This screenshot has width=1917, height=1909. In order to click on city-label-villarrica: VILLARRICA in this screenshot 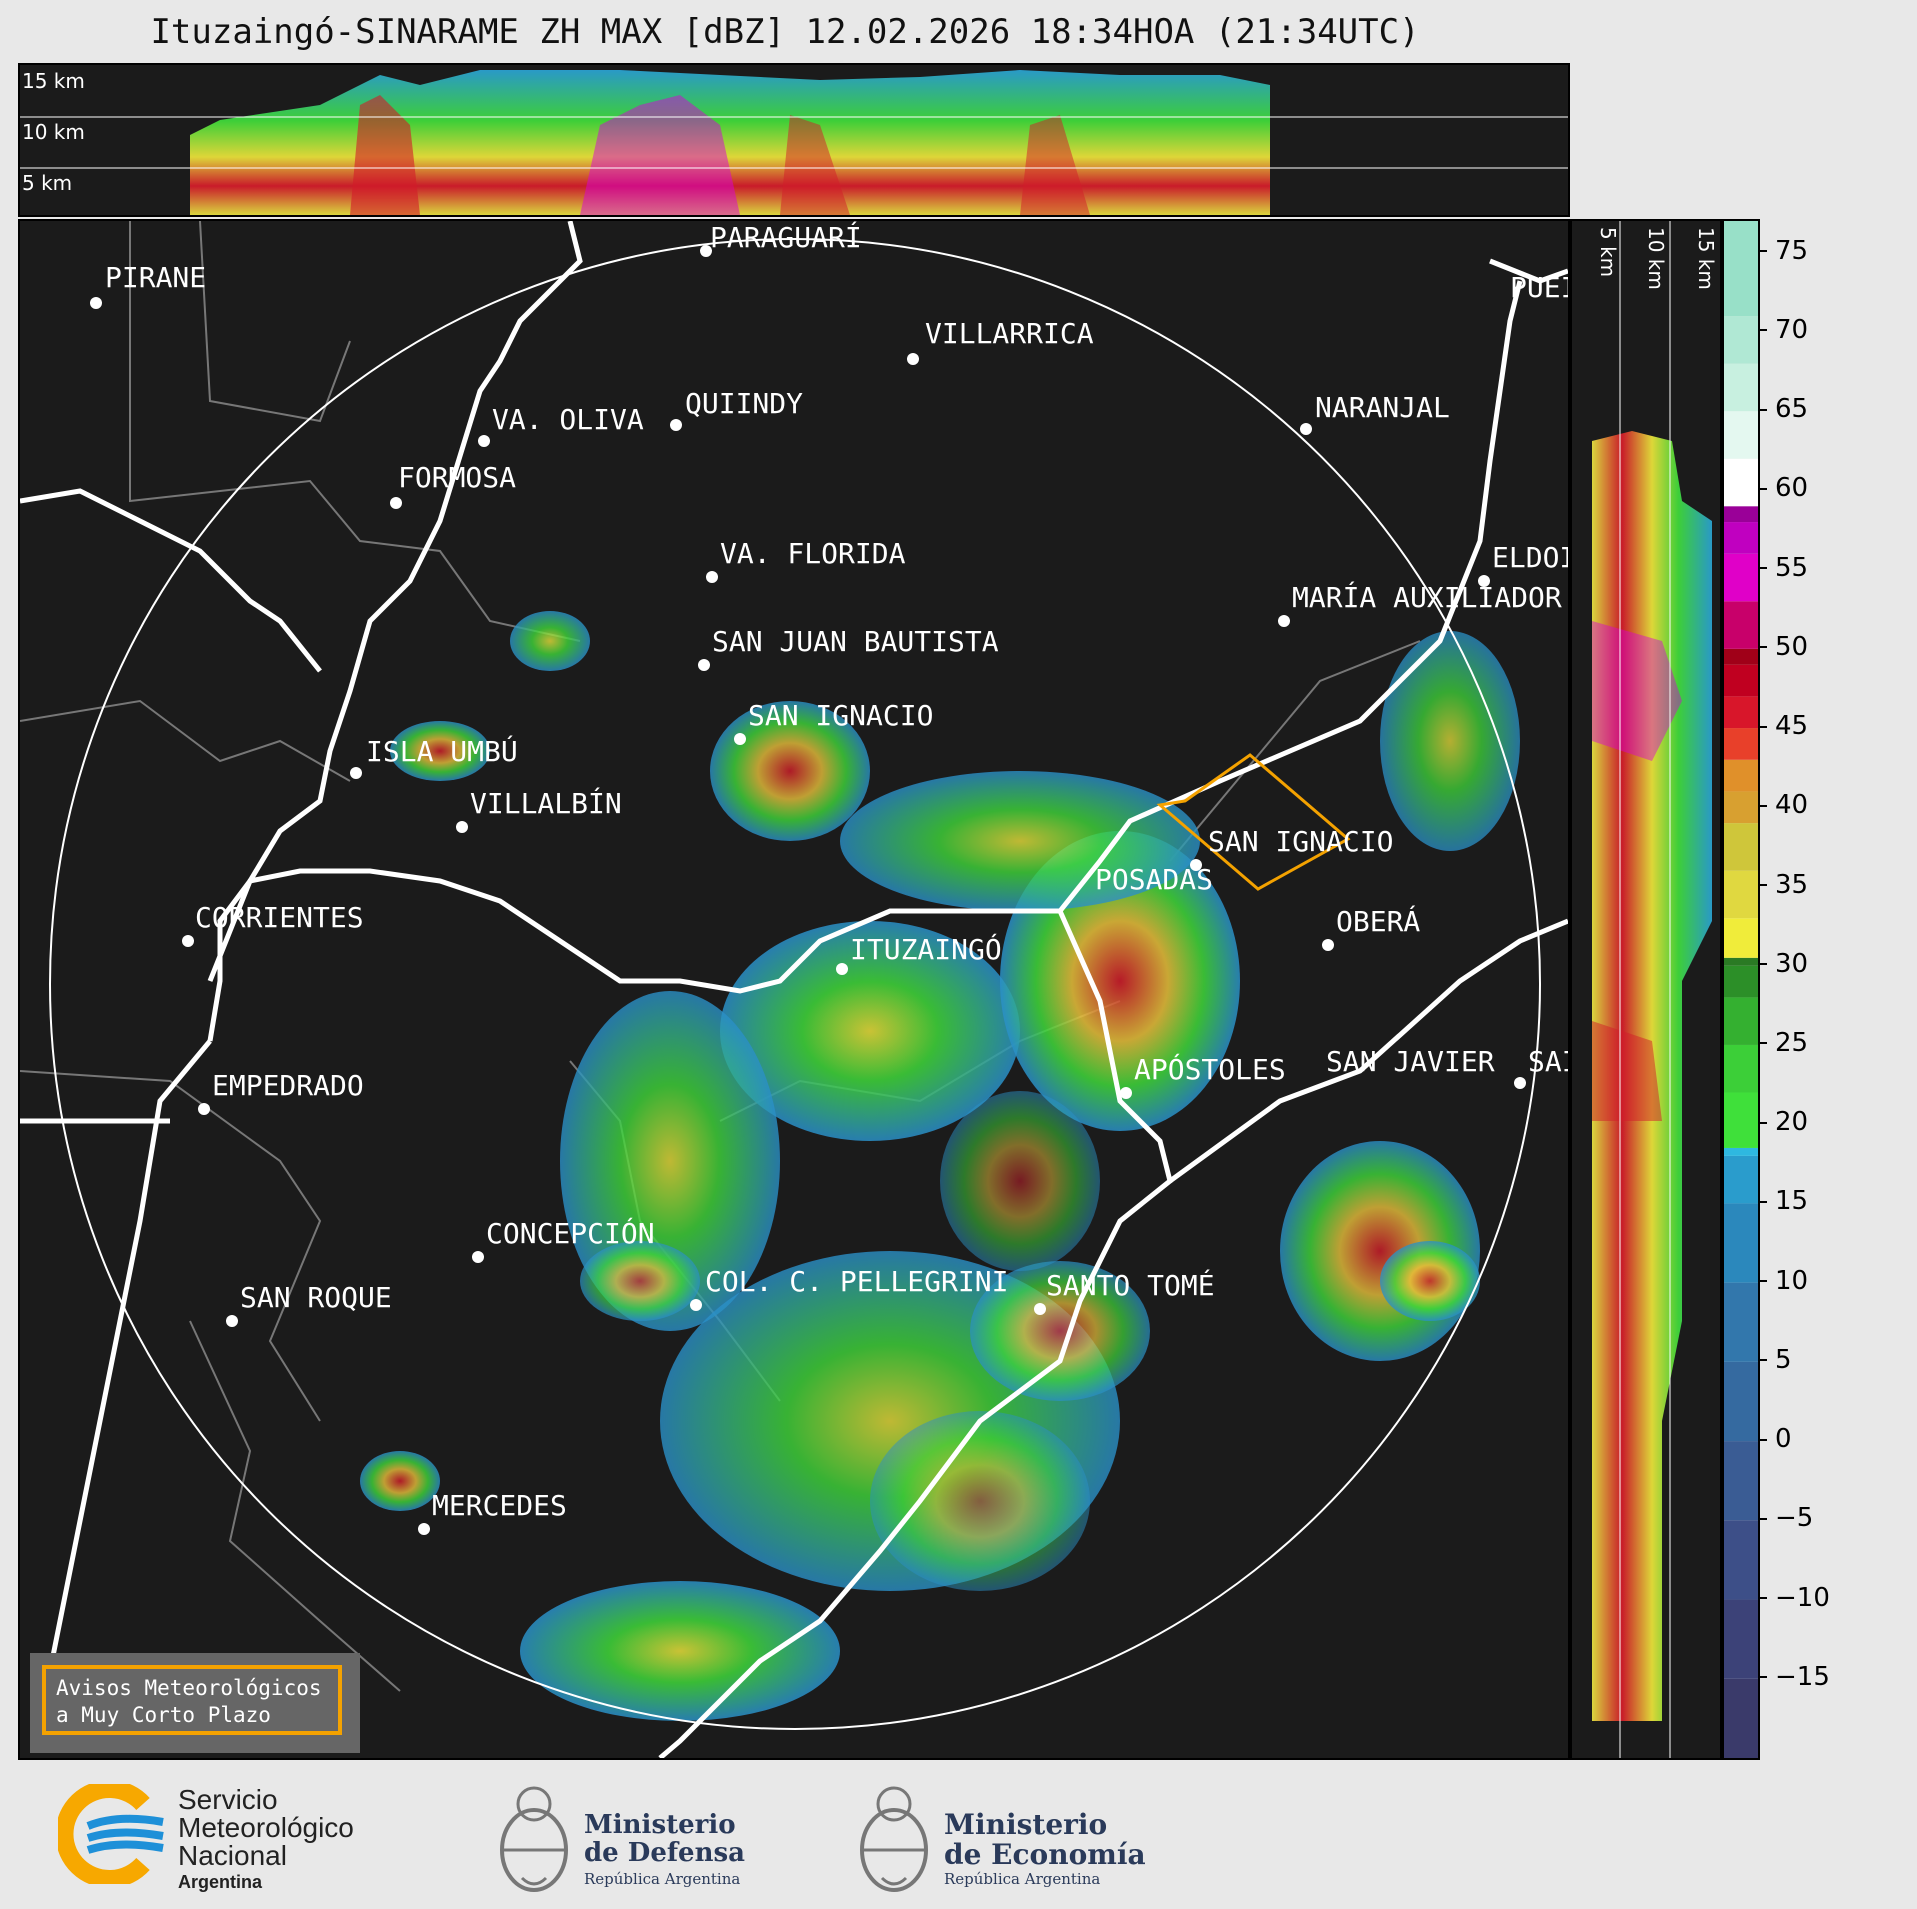, I will do `click(1009, 333)`.